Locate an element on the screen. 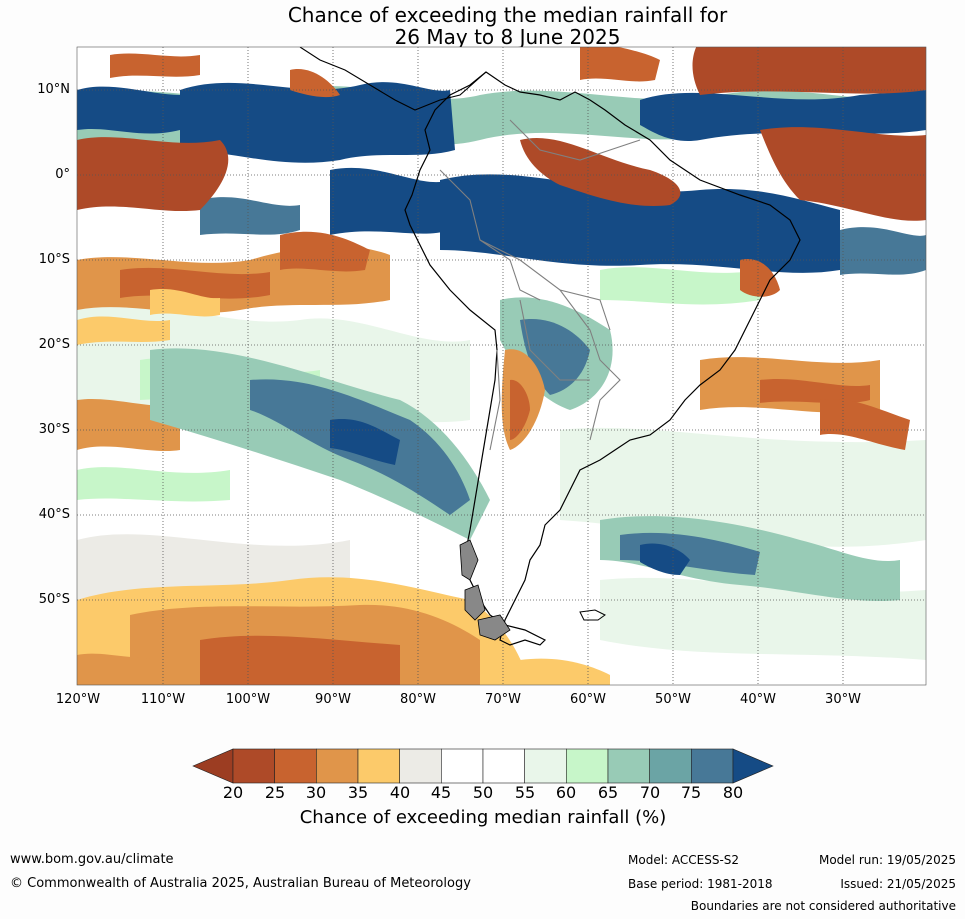 Image resolution: width=965 pixels, height=919 pixels. base-period: Base period: 1981-2018 is located at coordinates (700, 884).